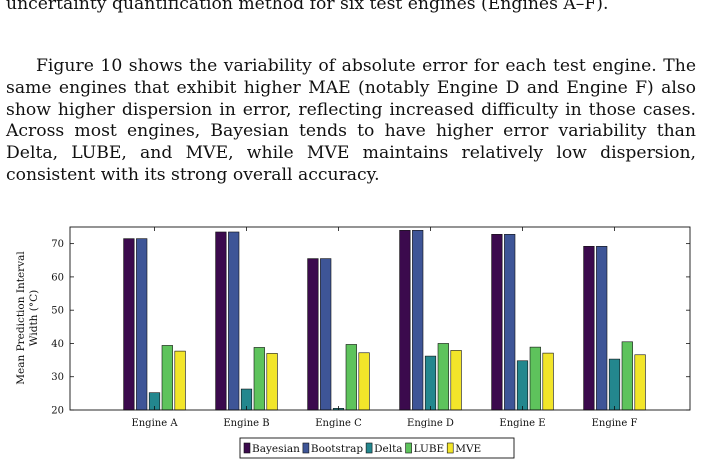 The width and height of the screenshot is (703, 465). I want to click on legend-swatch-delta, so click(369, 448).